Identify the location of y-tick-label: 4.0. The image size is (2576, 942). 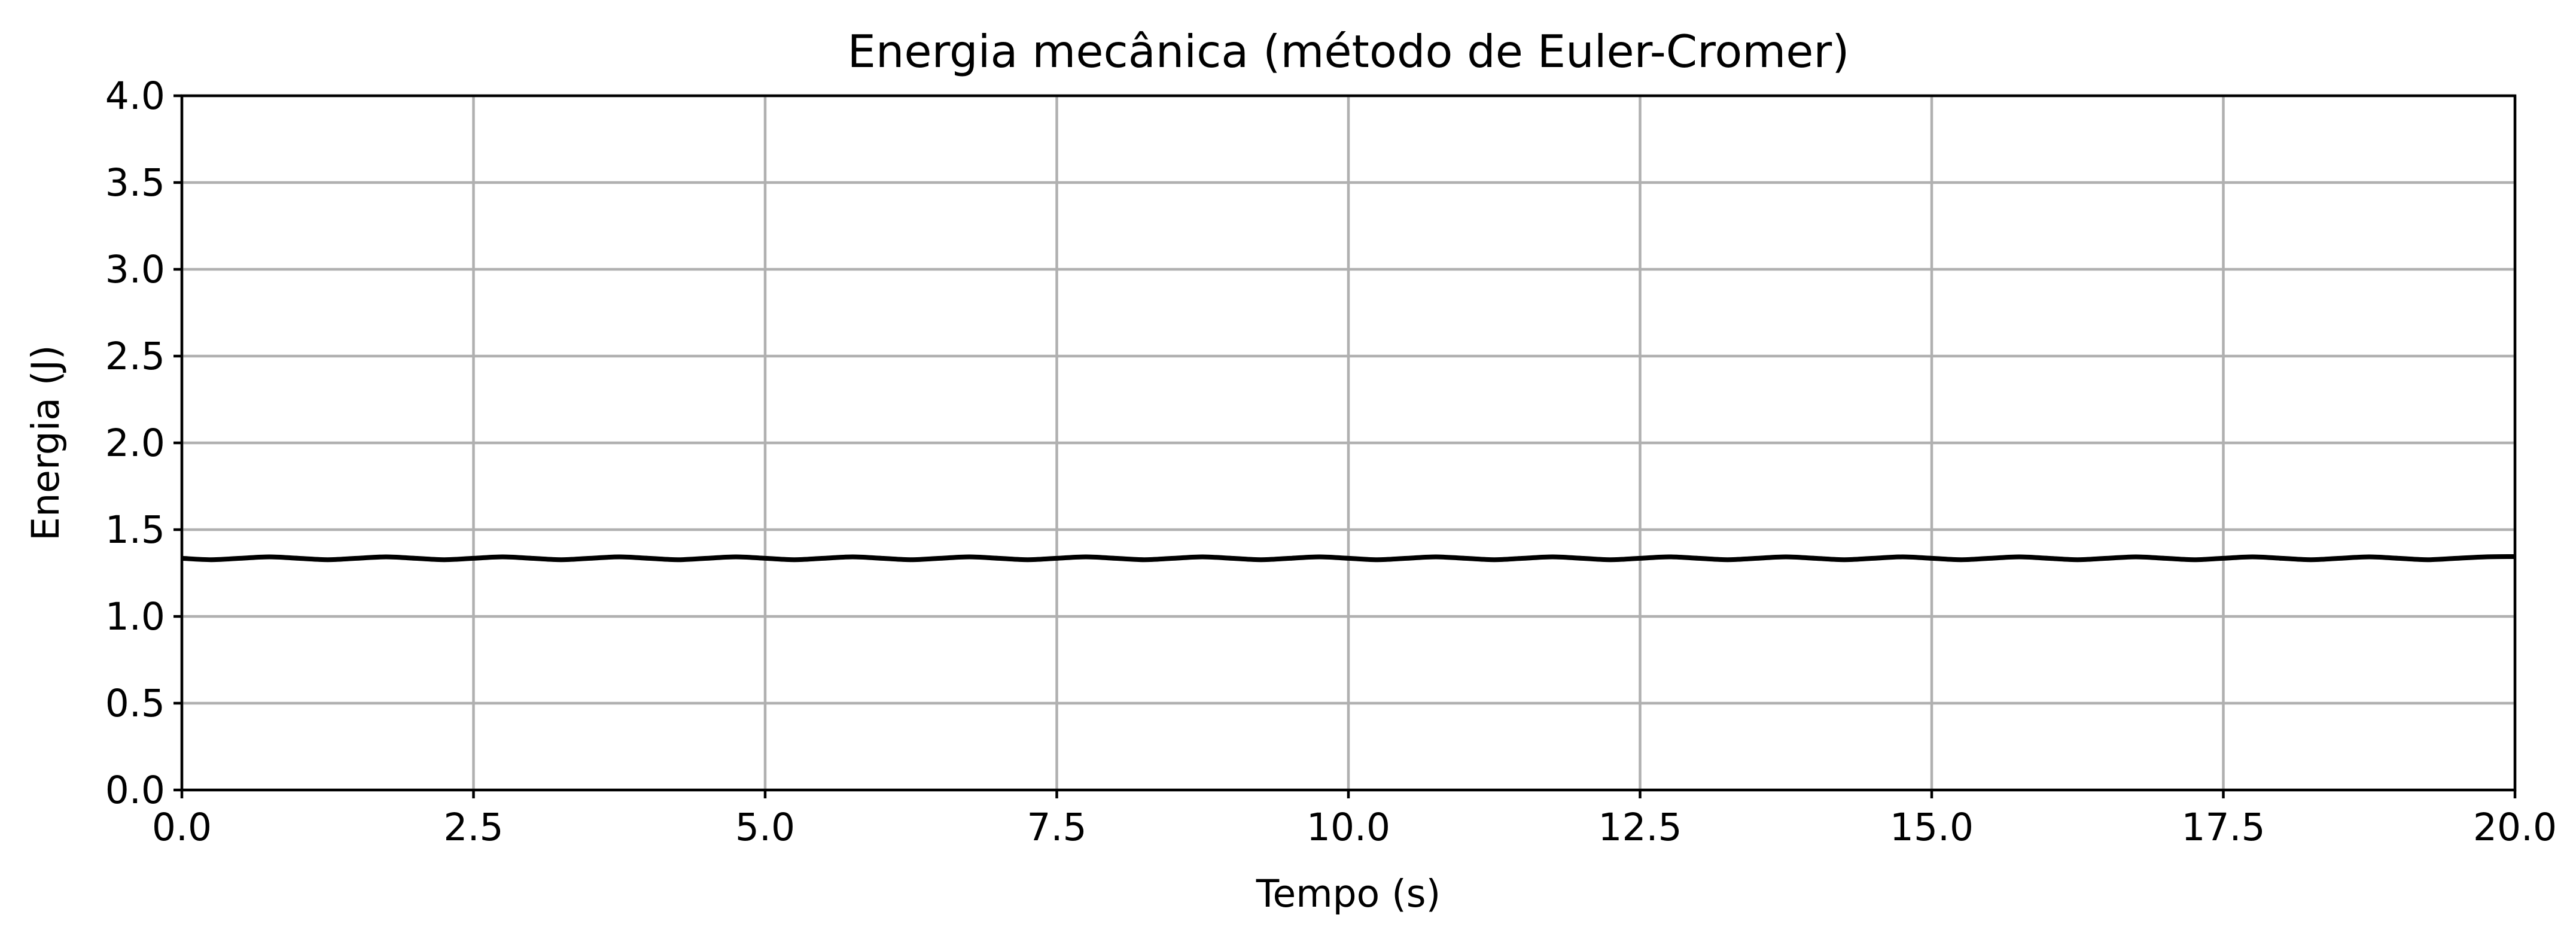
(135, 96).